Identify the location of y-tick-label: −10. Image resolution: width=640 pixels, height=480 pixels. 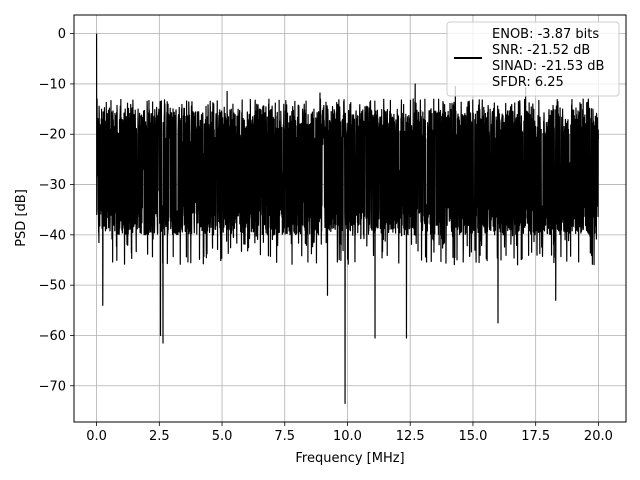
(52, 84).